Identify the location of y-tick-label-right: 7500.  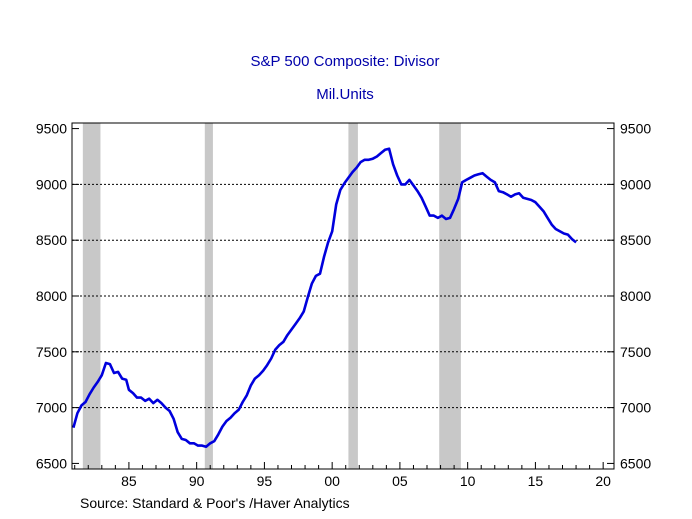
(635, 352).